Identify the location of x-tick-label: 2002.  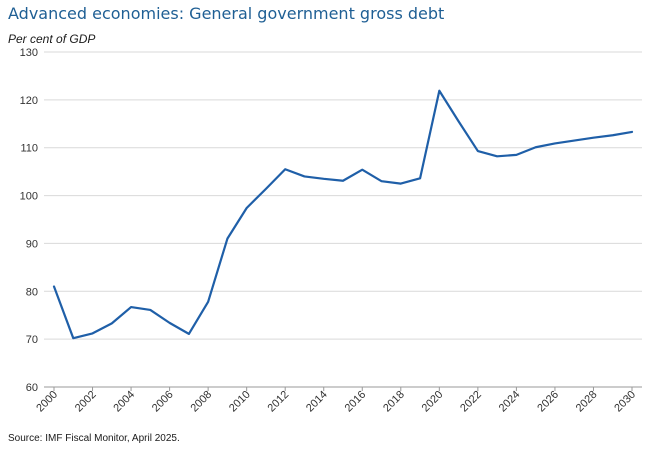
(86, 402).